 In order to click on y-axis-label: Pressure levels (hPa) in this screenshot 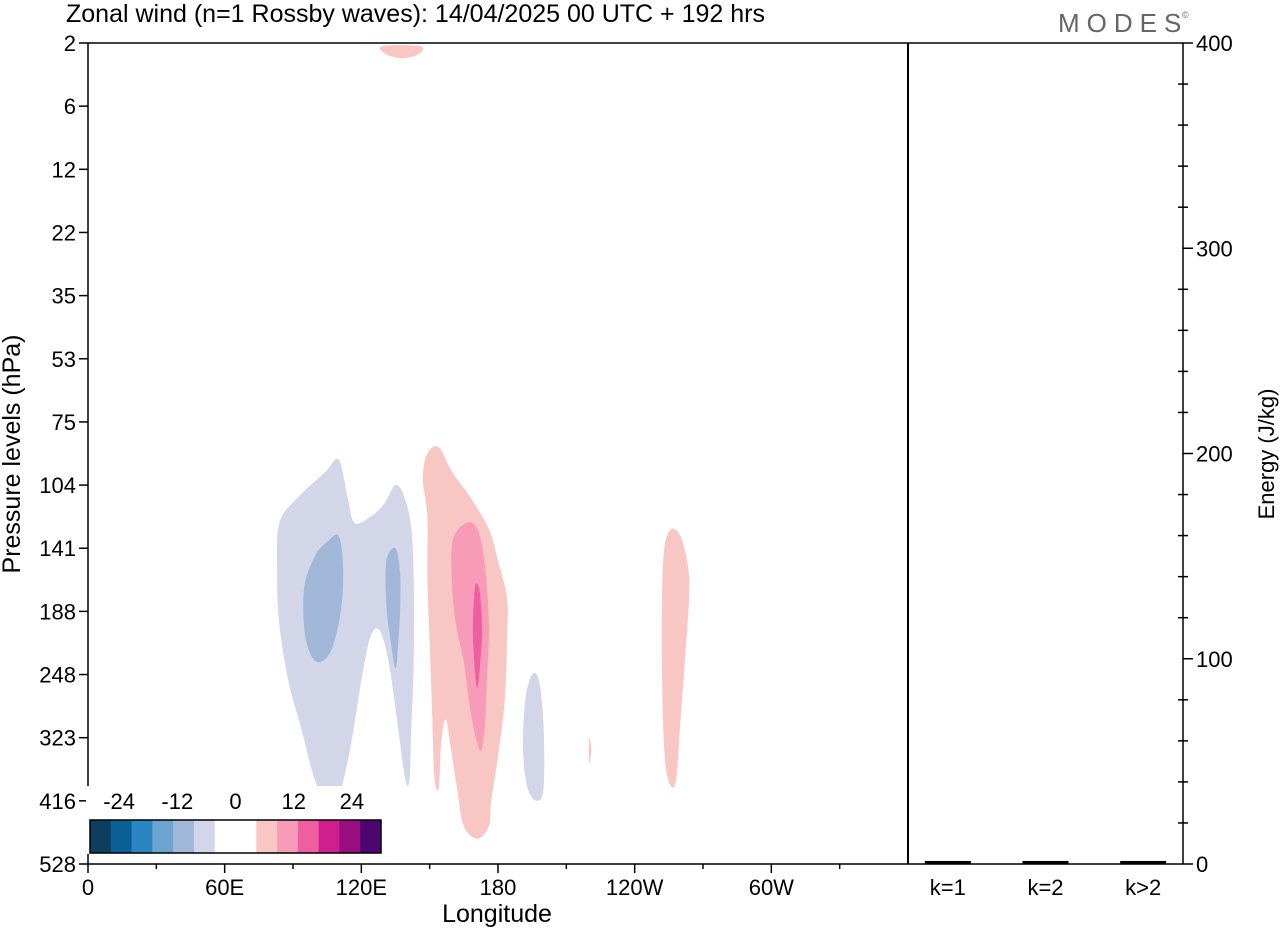, I will do `click(13, 454)`.